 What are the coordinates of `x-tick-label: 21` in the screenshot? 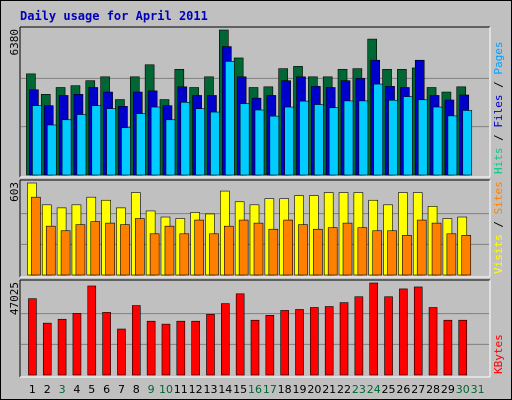 It's located at (329, 389).